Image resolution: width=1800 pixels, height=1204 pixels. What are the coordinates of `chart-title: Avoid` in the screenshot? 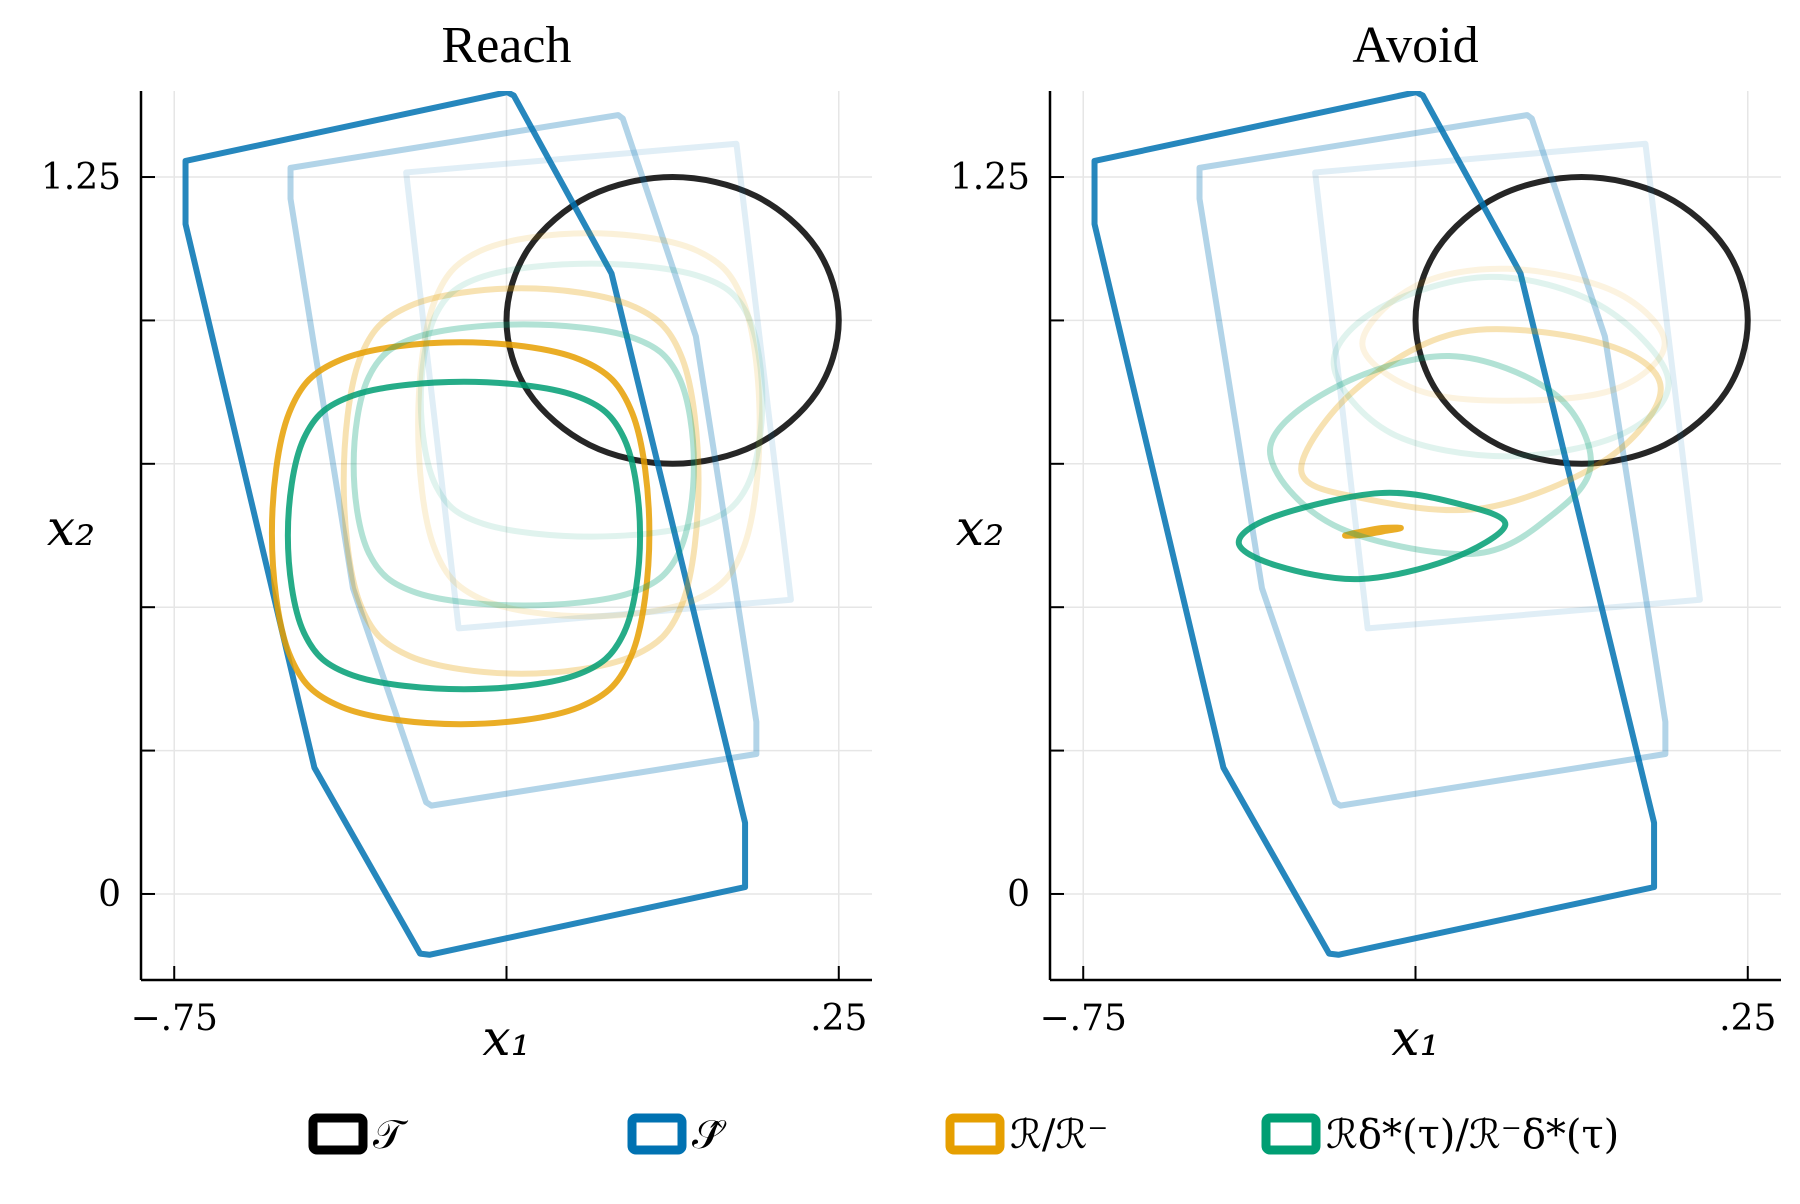 It's located at (1415, 45).